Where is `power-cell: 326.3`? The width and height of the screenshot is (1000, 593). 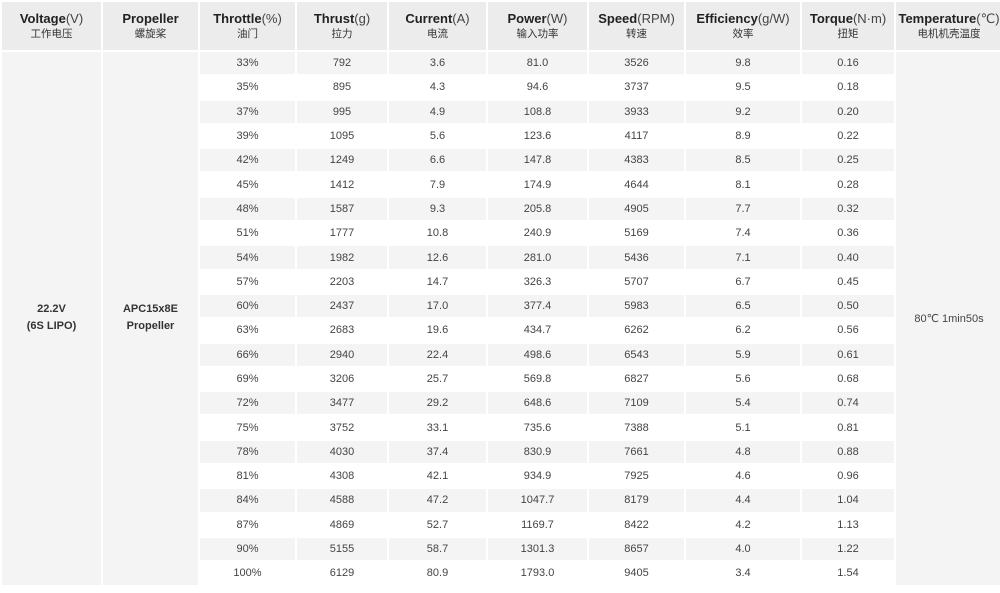 power-cell: 326.3 is located at coordinates (537, 281).